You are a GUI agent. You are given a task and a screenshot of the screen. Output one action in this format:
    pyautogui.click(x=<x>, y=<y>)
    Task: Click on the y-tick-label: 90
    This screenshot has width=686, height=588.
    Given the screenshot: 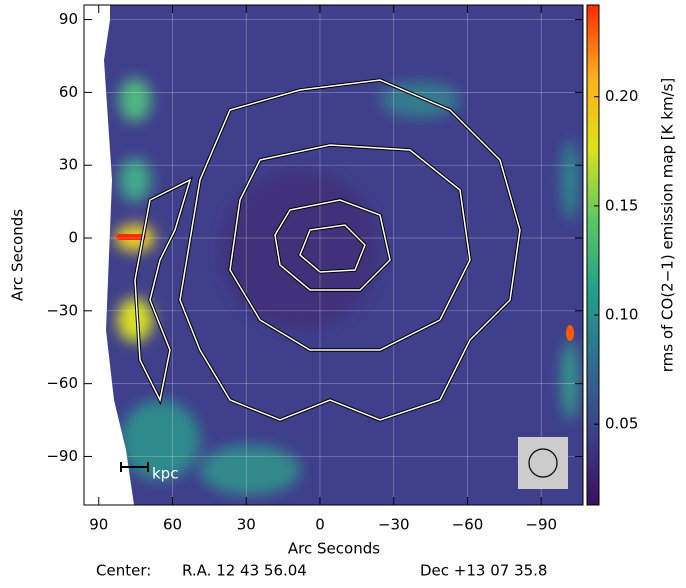 What is the action you would take?
    pyautogui.click(x=68, y=19)
    